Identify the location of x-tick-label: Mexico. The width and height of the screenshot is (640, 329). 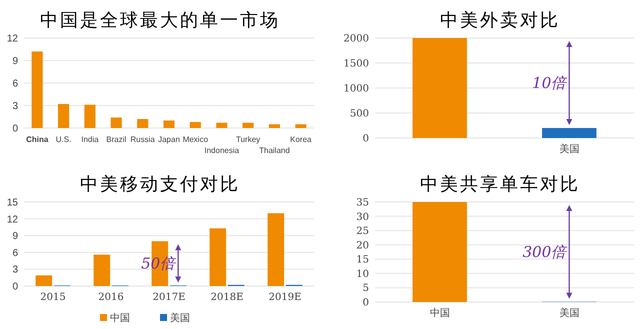
(195, 139).